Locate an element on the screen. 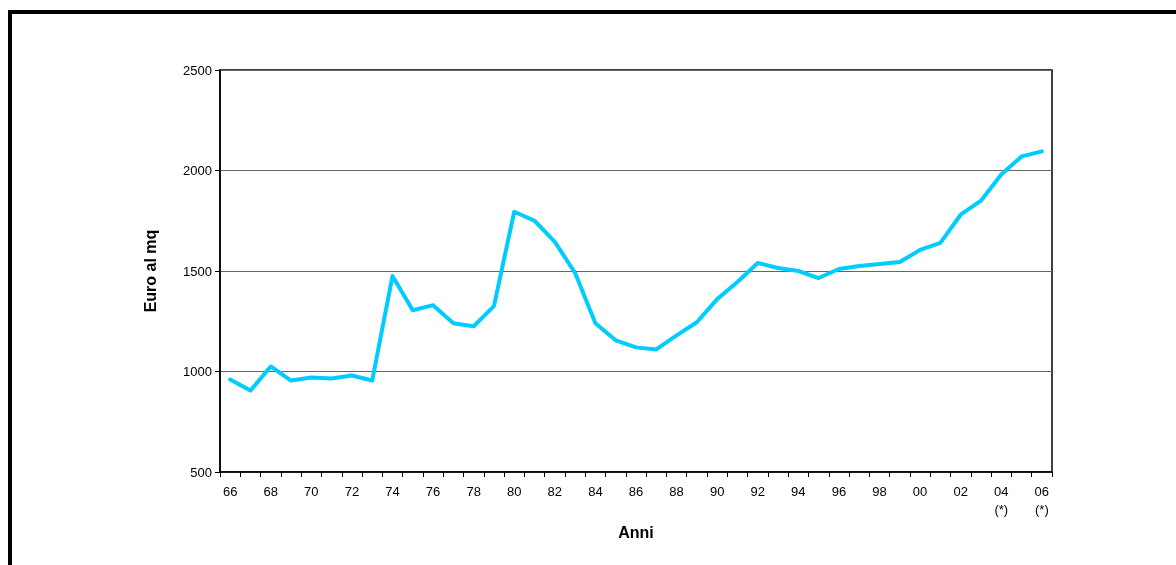 The width and height of the screenshot is (1176, 565). y-tick-label: 1500 is located at coordinates (197, 271).